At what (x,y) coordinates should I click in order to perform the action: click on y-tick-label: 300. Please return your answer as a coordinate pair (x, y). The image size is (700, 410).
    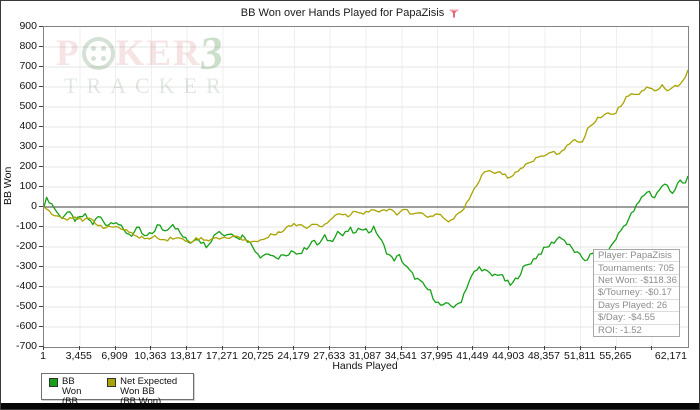
    Looking at the image, I should click on (28, 146).